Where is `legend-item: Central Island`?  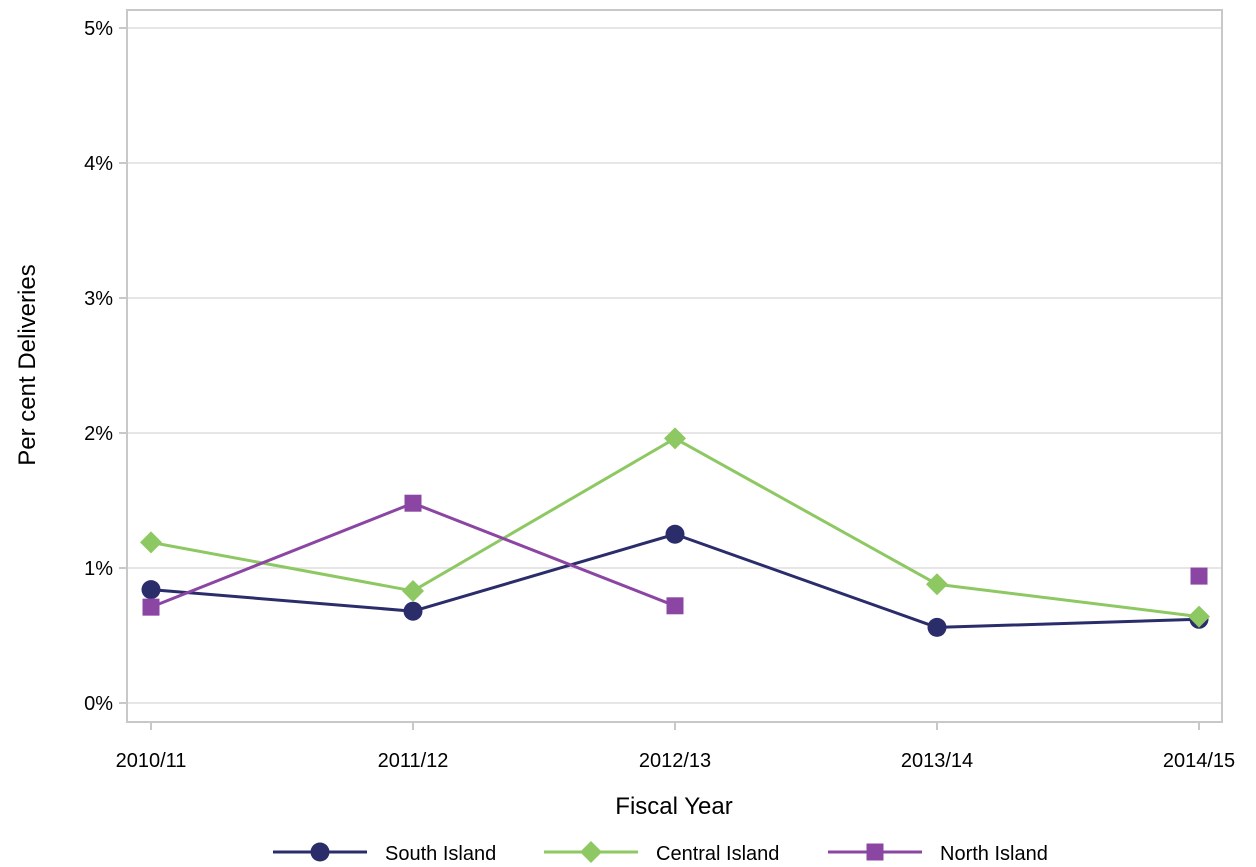 legend-item: Central Island is located at coordinates (661, 853).